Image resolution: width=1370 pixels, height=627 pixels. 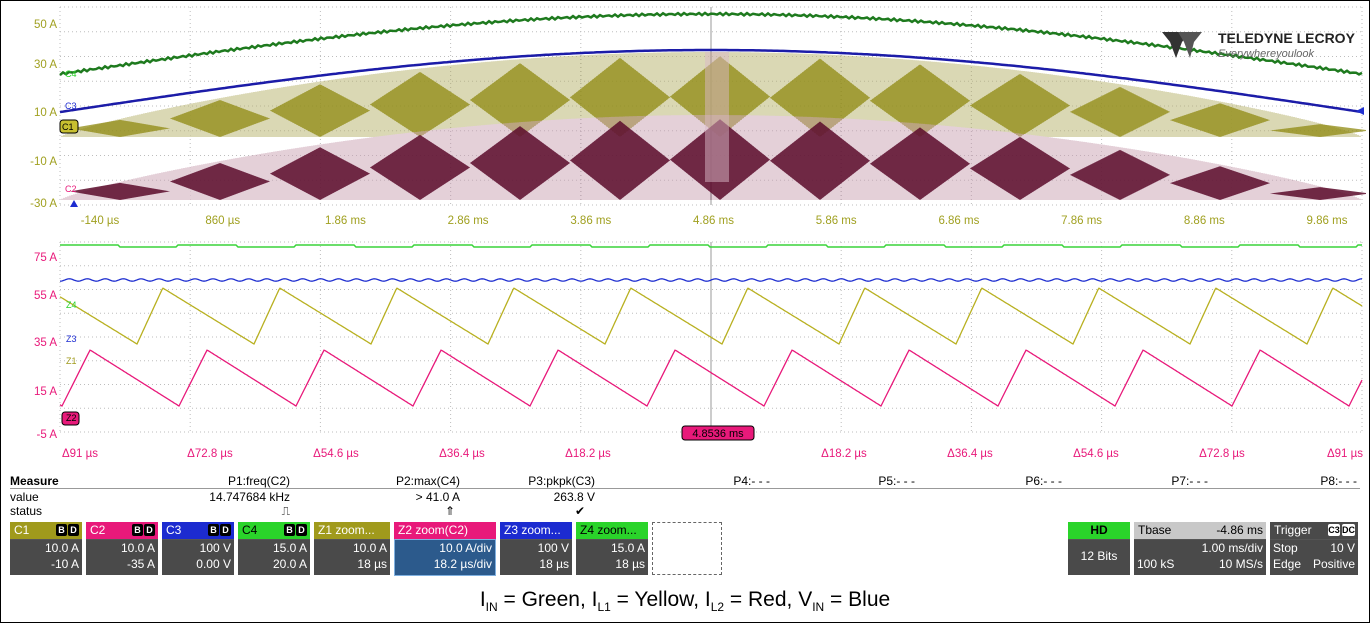 I want to click on trigger-level: 10 V, so click(x=1342, y=548).